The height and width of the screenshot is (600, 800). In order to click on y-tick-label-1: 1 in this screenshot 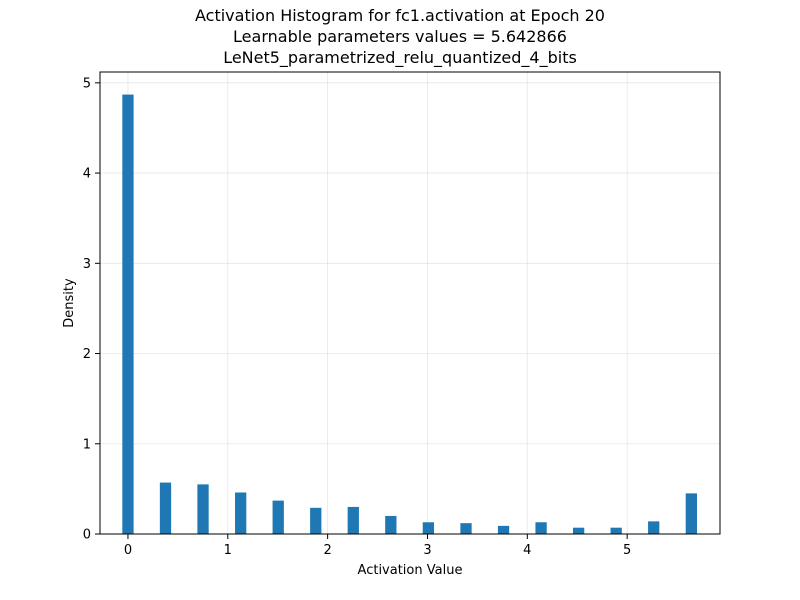, I will do `click(87, 444)`.